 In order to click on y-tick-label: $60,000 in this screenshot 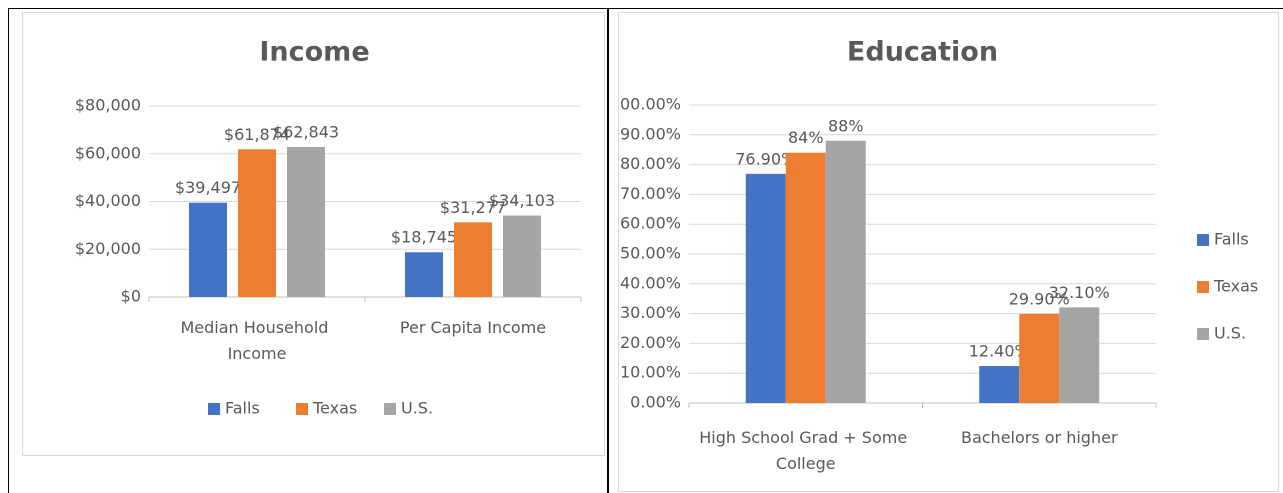, I will do `click(108, 152)`.